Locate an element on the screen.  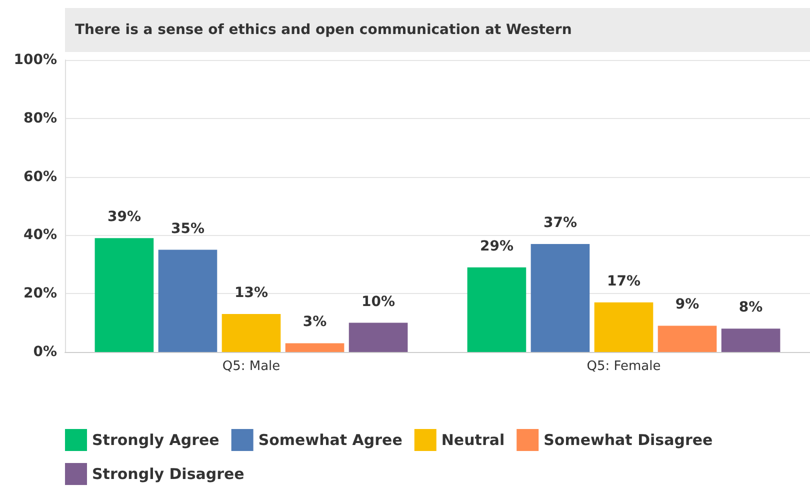
y-tick-label: 100% is located at coordinates (35, 60).